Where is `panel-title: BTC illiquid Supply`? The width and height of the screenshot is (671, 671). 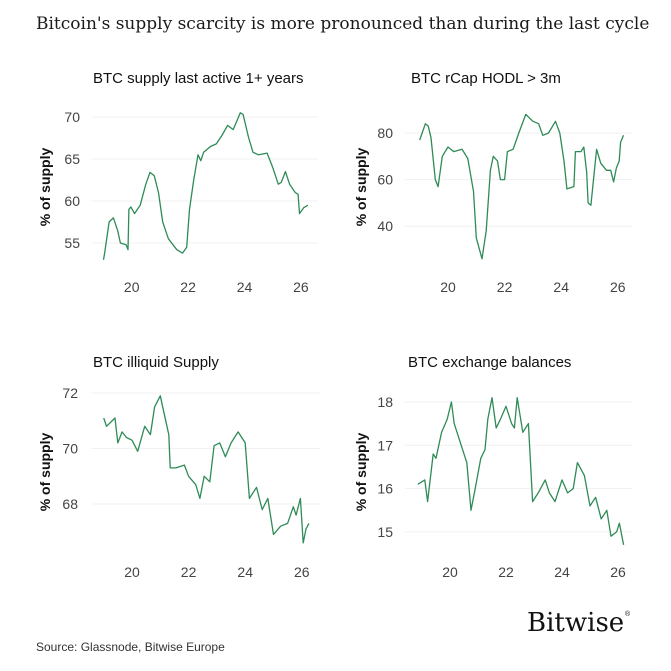
panel-title: BTC illiquid Supply is located at coordinates (156, 362).